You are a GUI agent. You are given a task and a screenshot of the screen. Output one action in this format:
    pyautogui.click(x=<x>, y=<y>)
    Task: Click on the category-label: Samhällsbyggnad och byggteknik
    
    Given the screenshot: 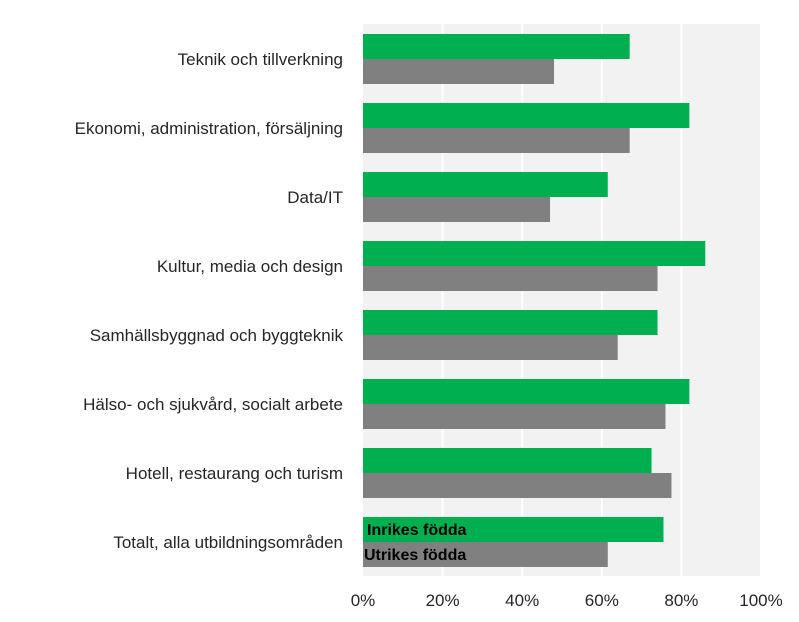 What is the action you would take?
    pyautogui.click(x=217, y=335)
    